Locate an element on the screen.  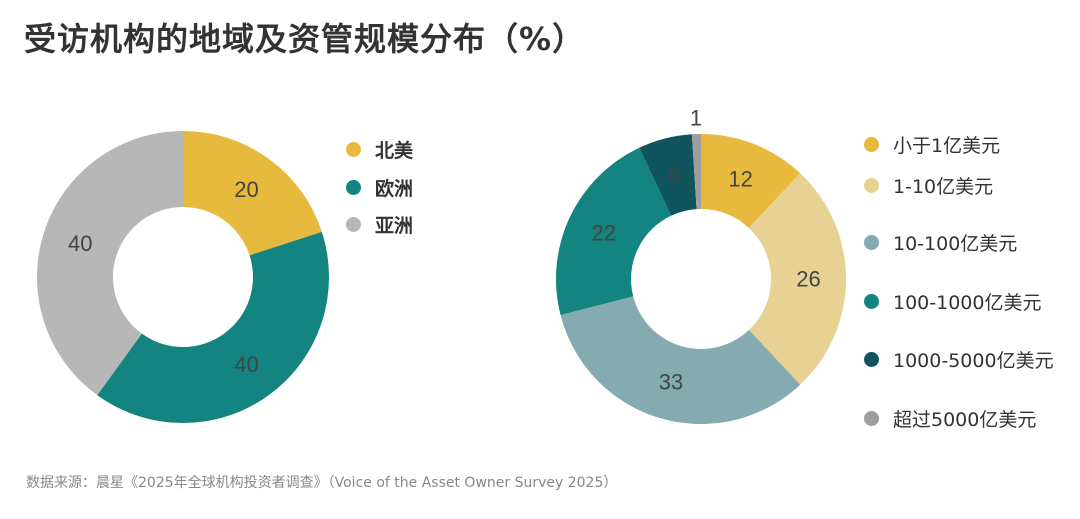
legend-item: 亚洲 is located at coordinates (379, 224).